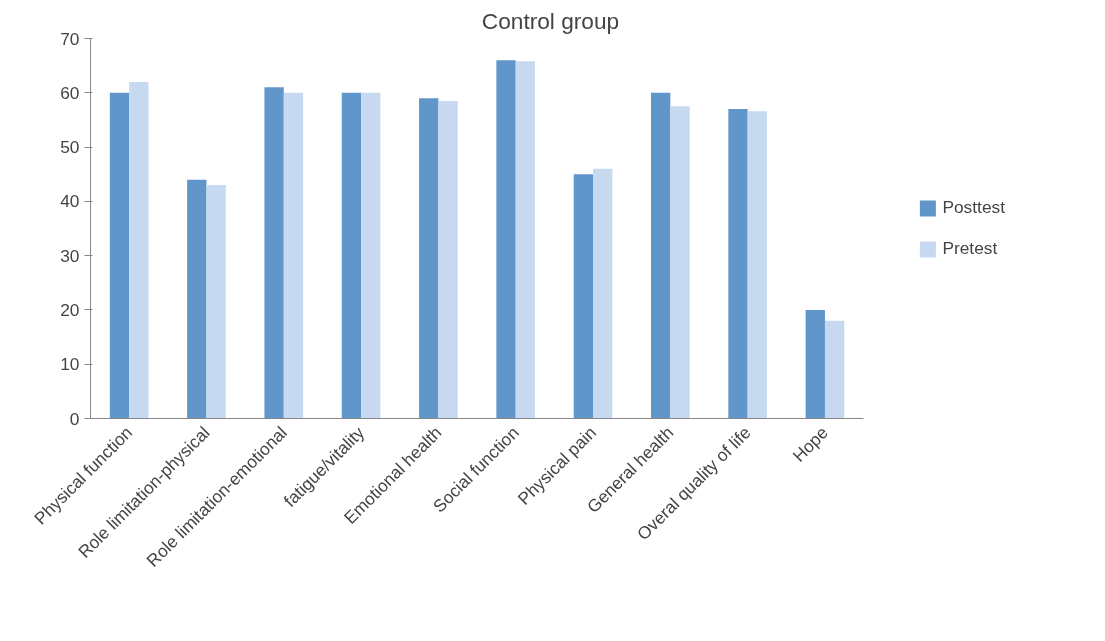  I want to click on y-tick-label: 10, so click(70, 364).